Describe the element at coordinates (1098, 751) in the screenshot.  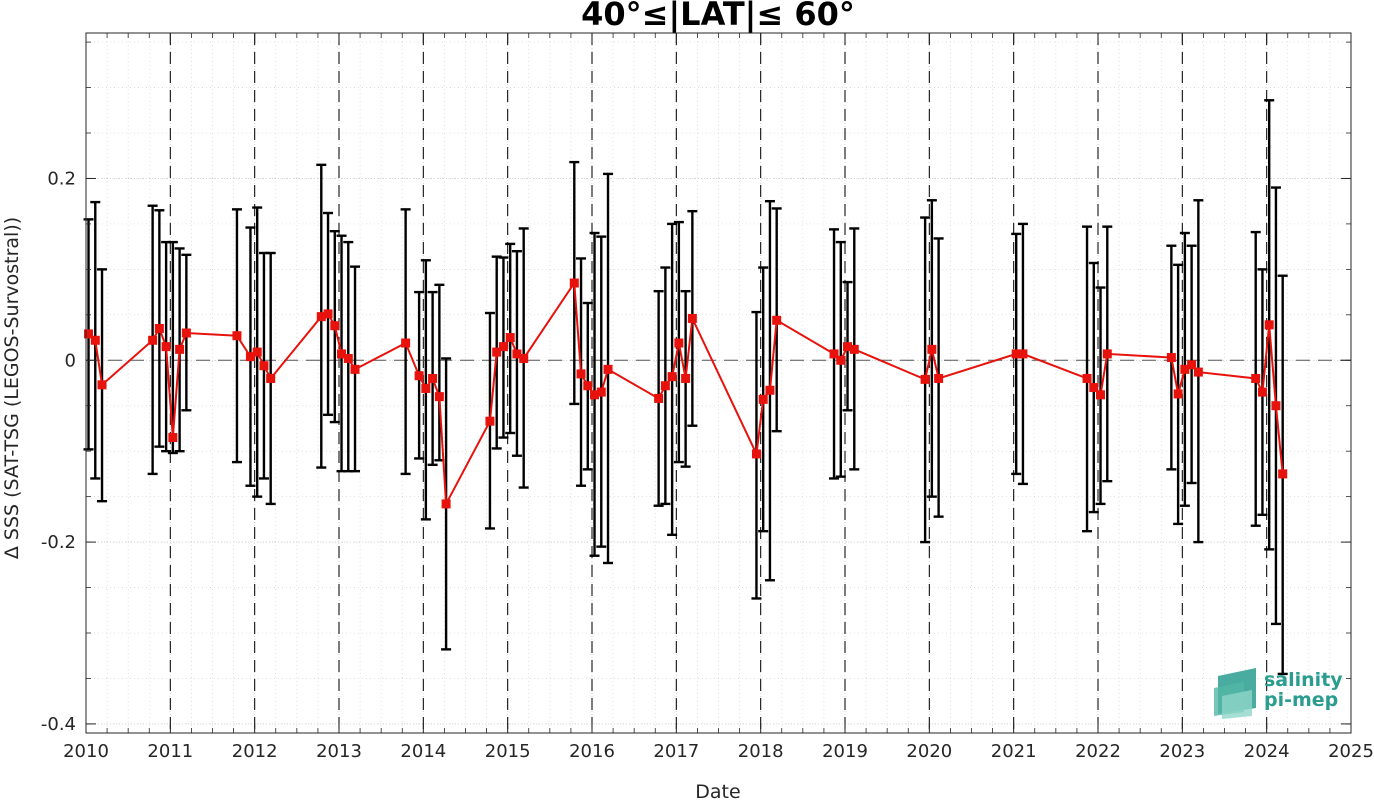
I see `x-tick-label: 2022` at that location.